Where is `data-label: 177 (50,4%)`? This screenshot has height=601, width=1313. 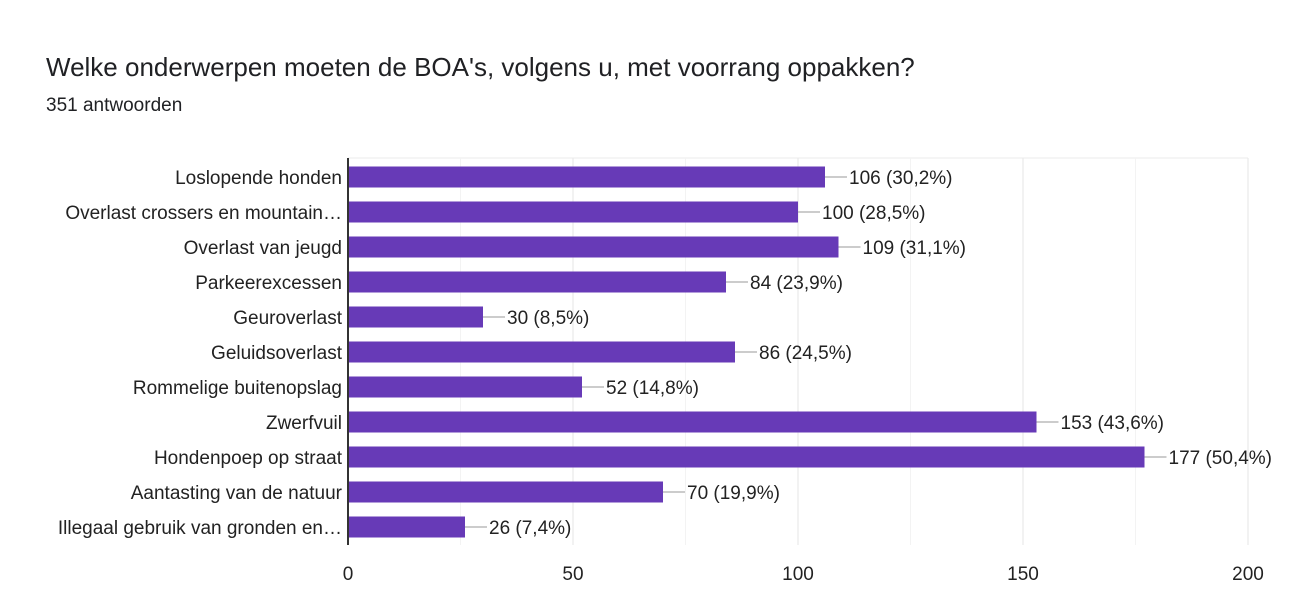 data-label: 177 (50,4%) is located at coordinates (1221, 458).